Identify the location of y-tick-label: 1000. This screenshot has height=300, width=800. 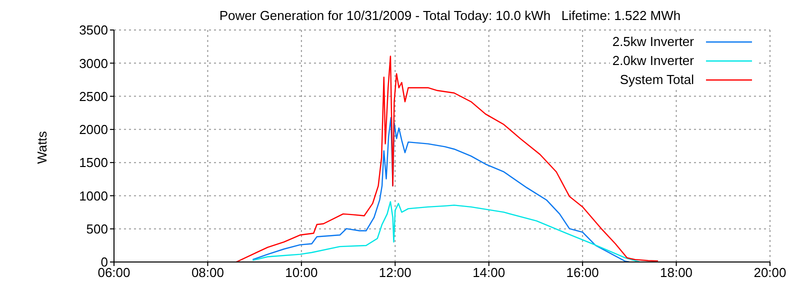
(93, 196).